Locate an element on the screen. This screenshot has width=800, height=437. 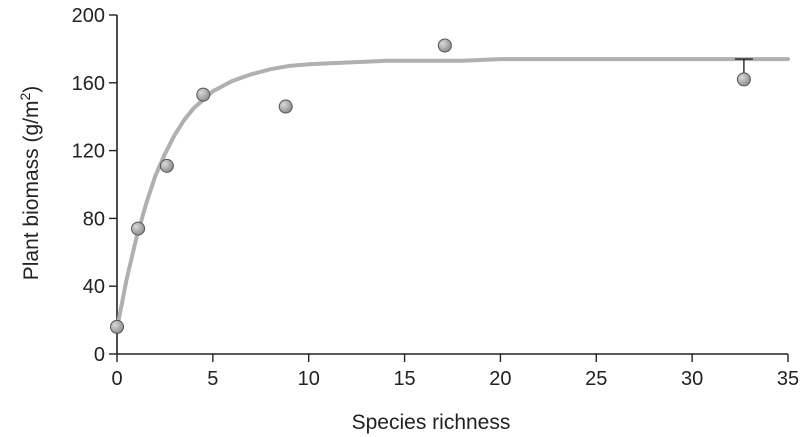
y-axis-label-superscript: 2 is located at coordinates (25, 97).